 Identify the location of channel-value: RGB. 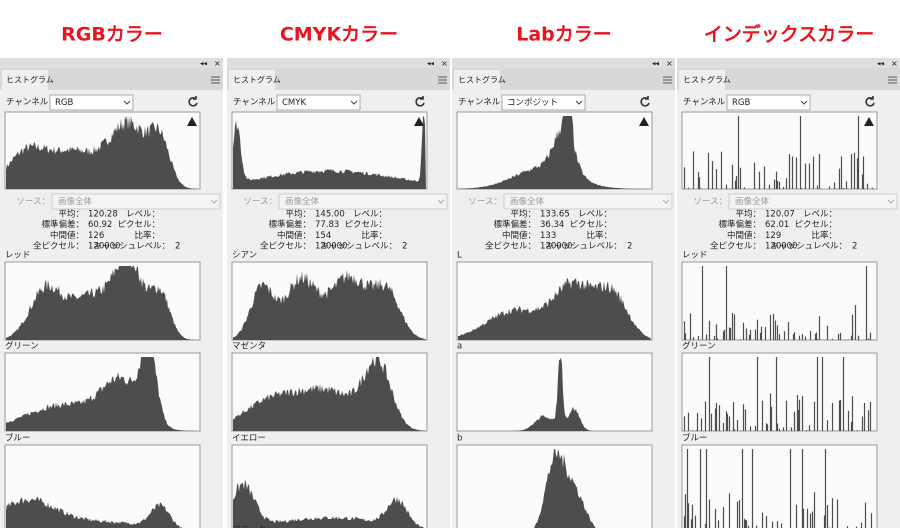
(64, 103).